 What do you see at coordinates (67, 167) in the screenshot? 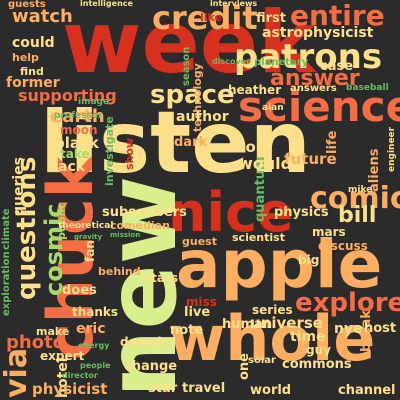
I see `word-back: back` at bounding box center [67, 167].